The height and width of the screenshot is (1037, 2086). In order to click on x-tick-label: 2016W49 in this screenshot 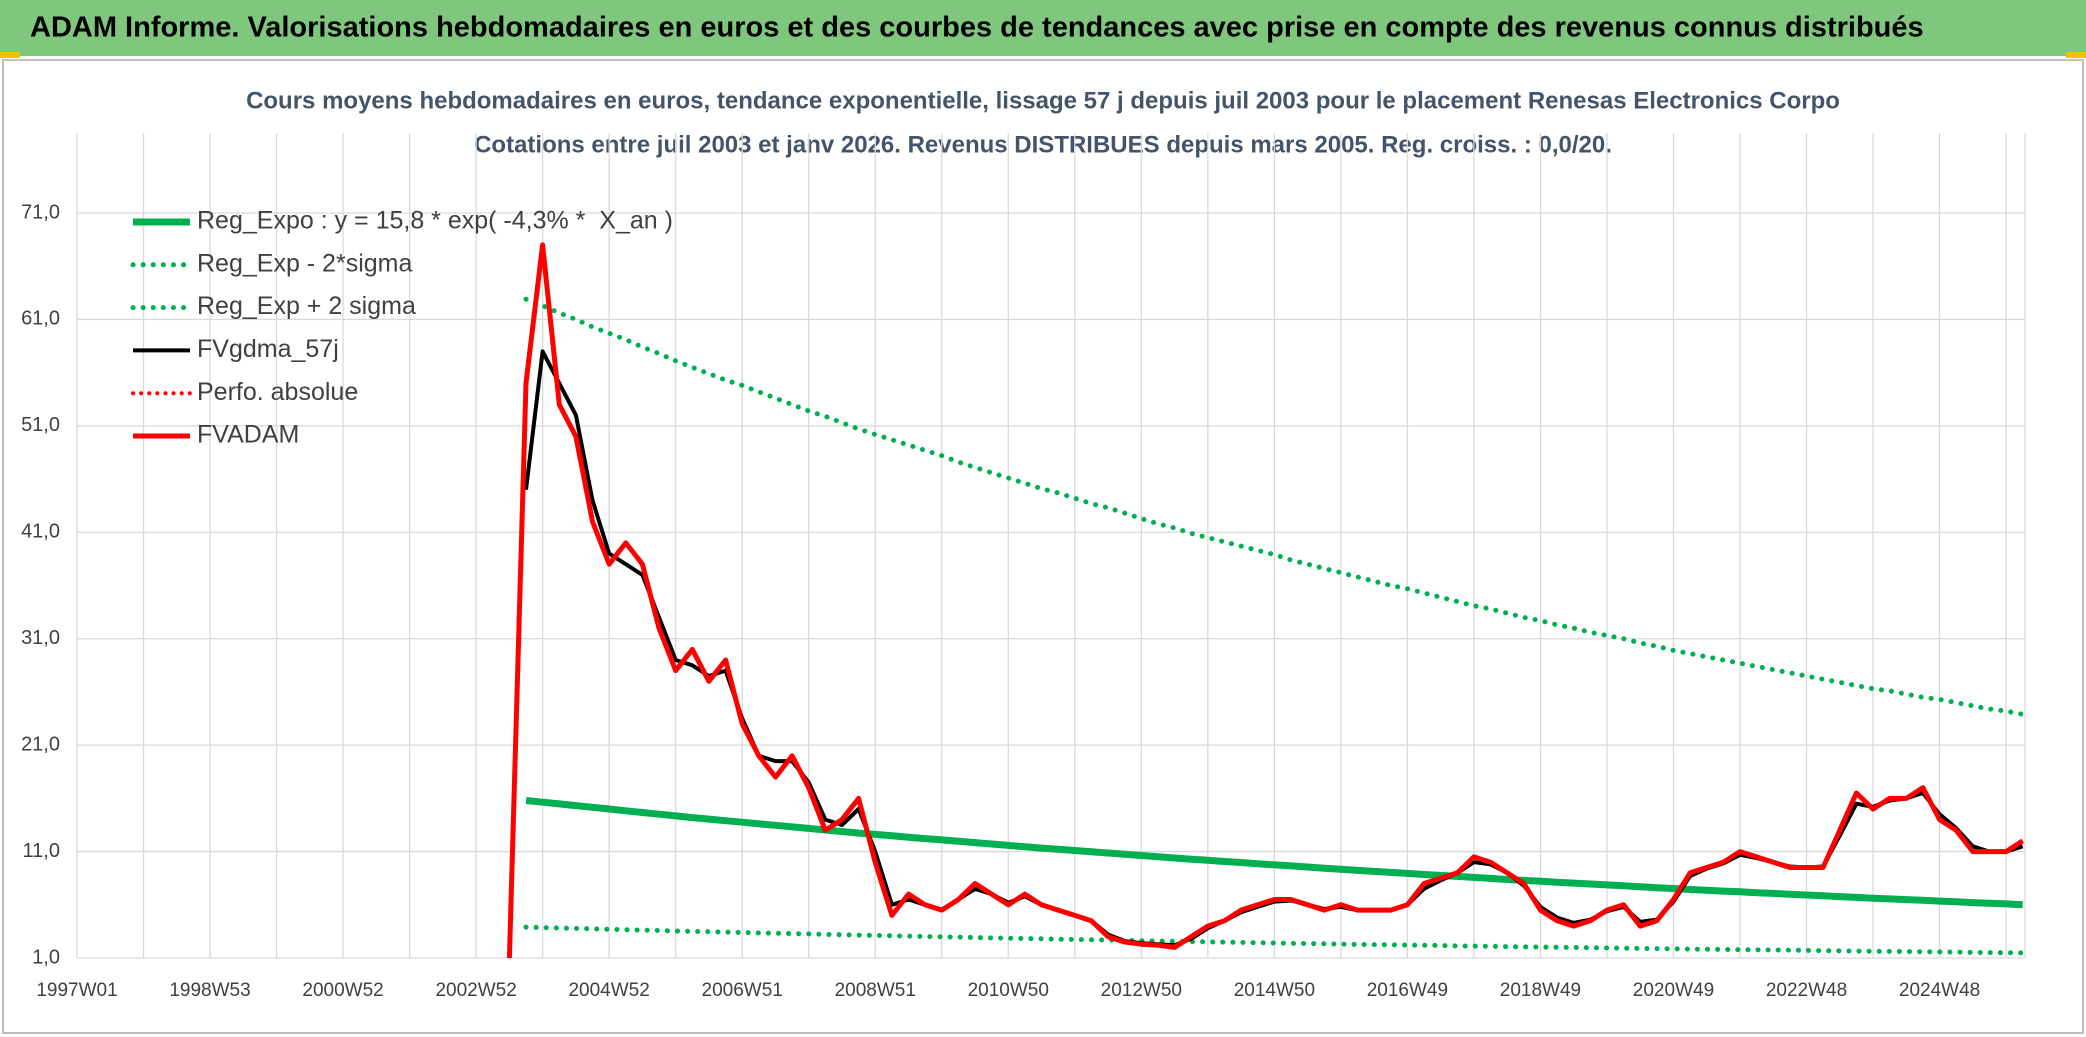, I will do `click(1407, 990)`.